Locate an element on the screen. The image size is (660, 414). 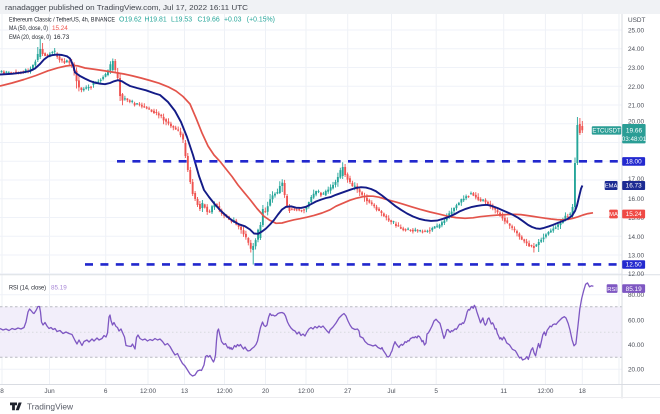
svg-text: 19.66 is located at coordinates (634, 130).